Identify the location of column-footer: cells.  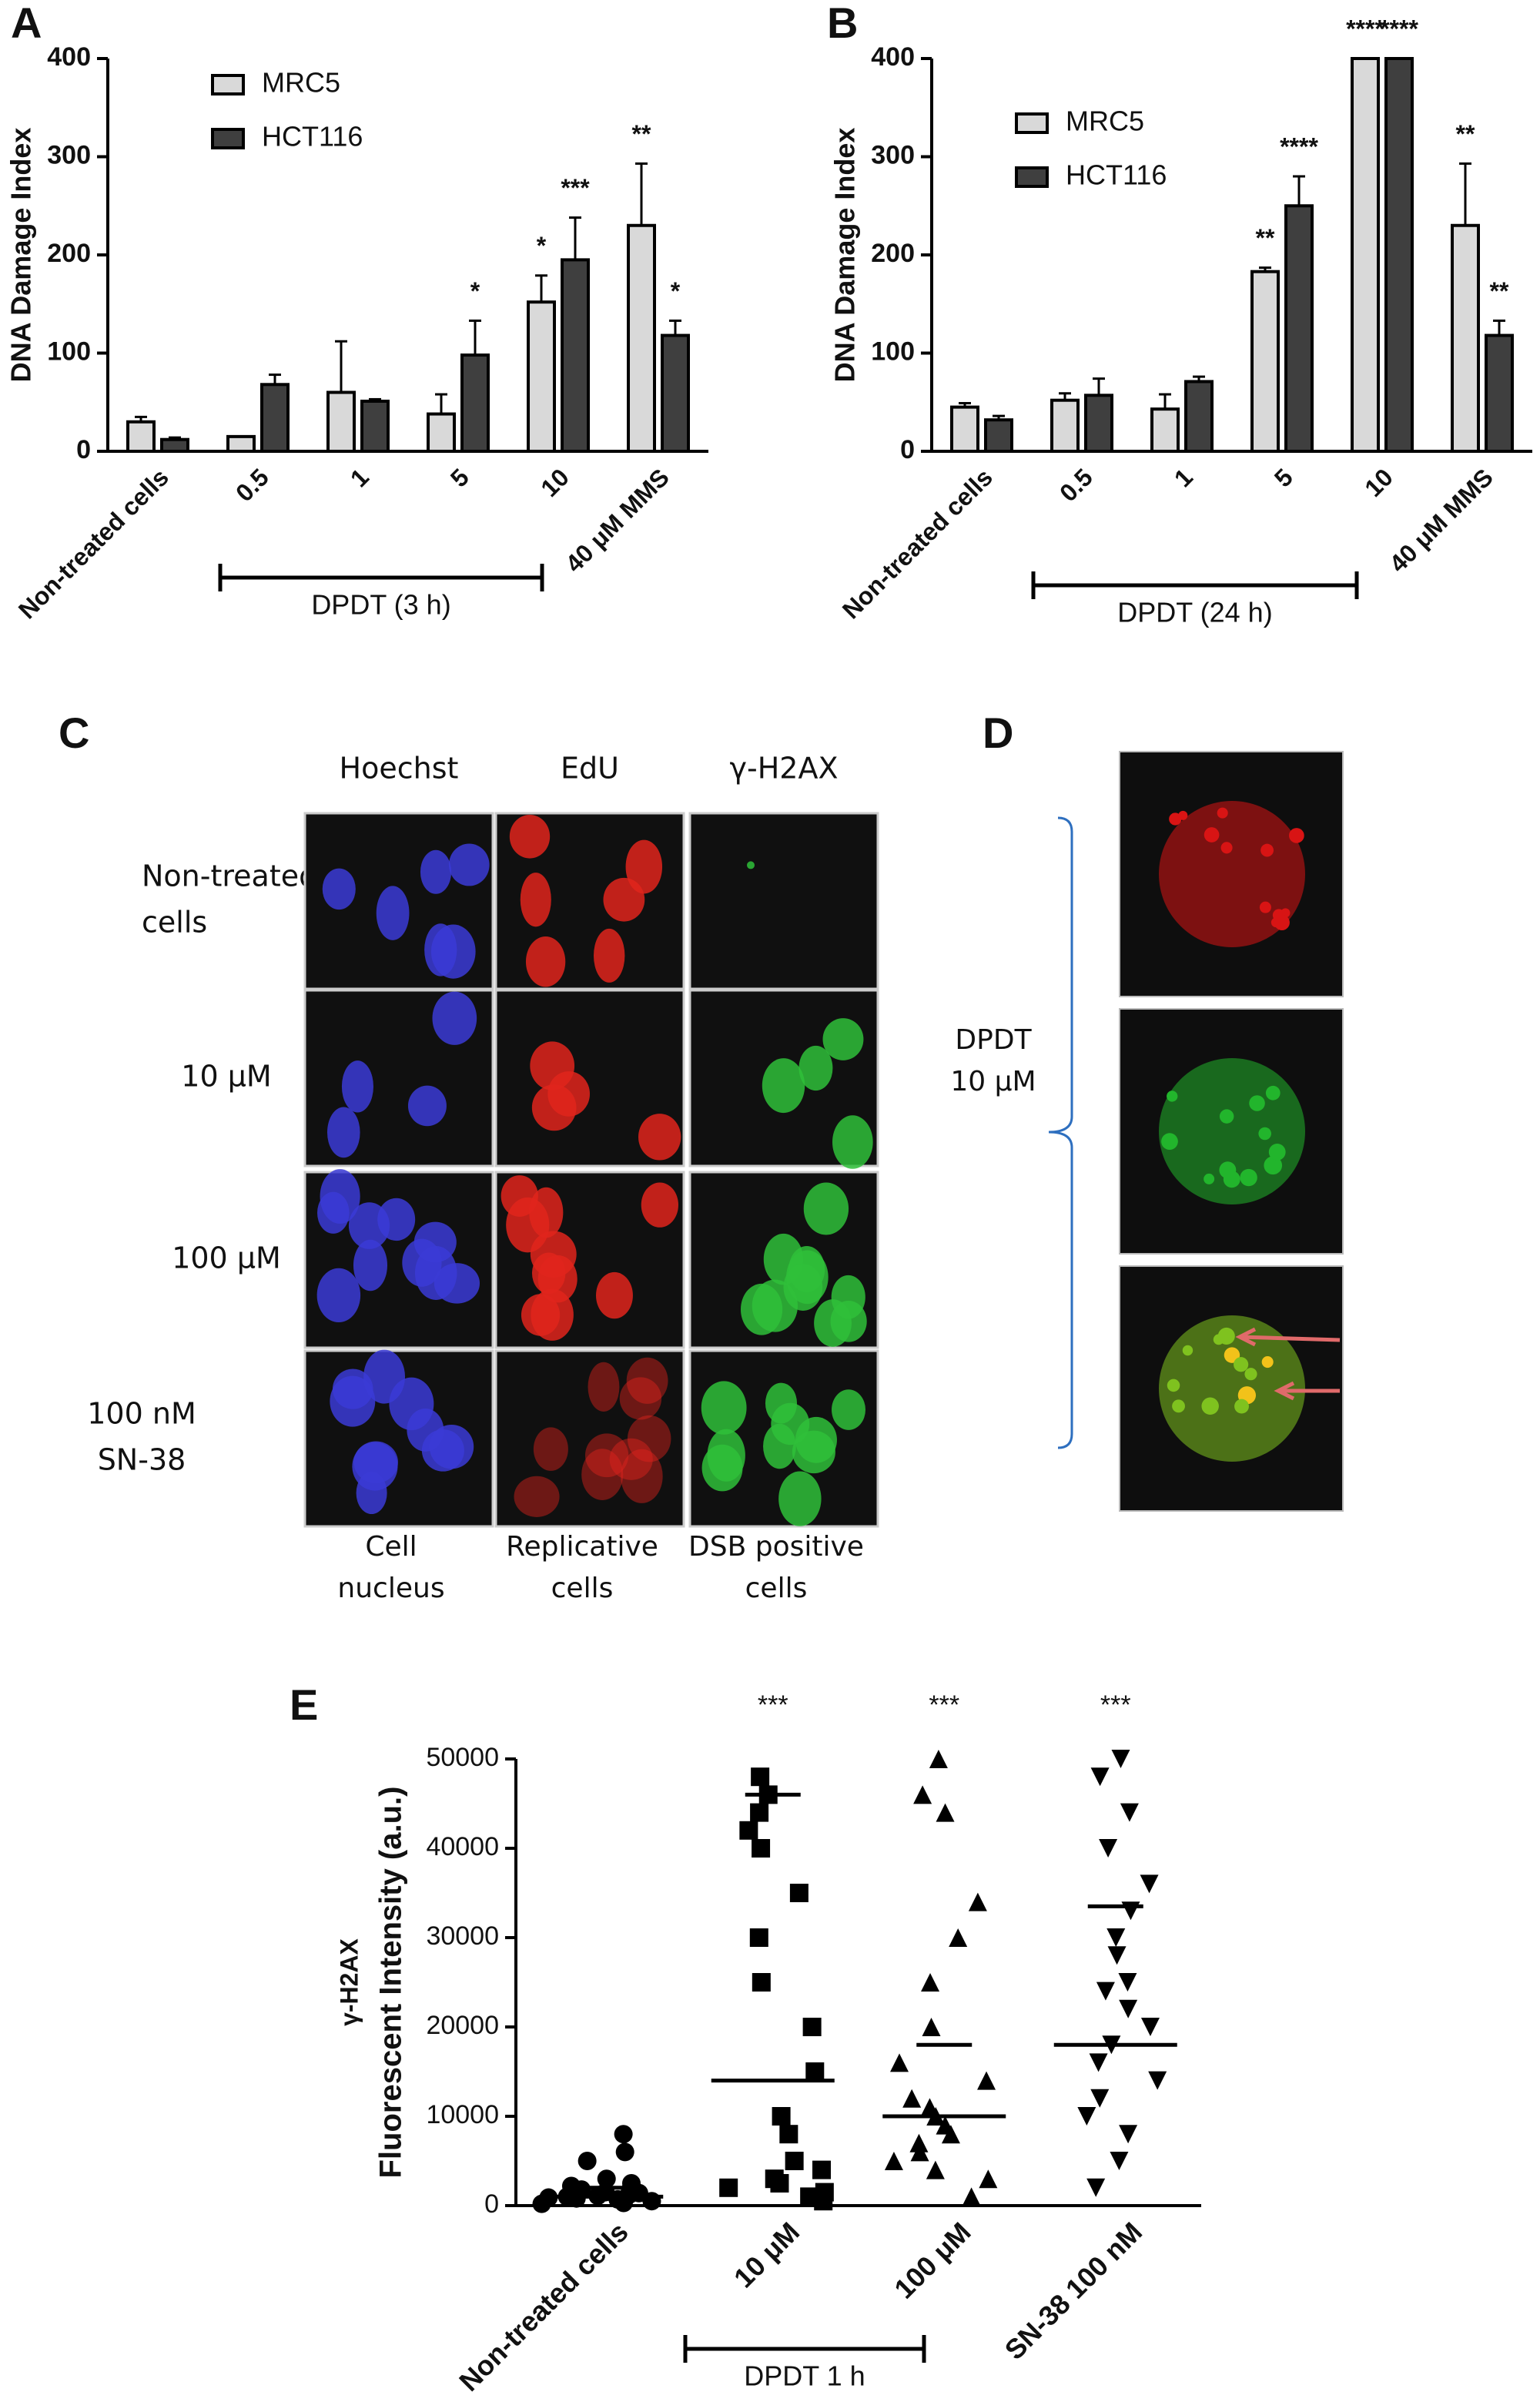
(582, 1588).